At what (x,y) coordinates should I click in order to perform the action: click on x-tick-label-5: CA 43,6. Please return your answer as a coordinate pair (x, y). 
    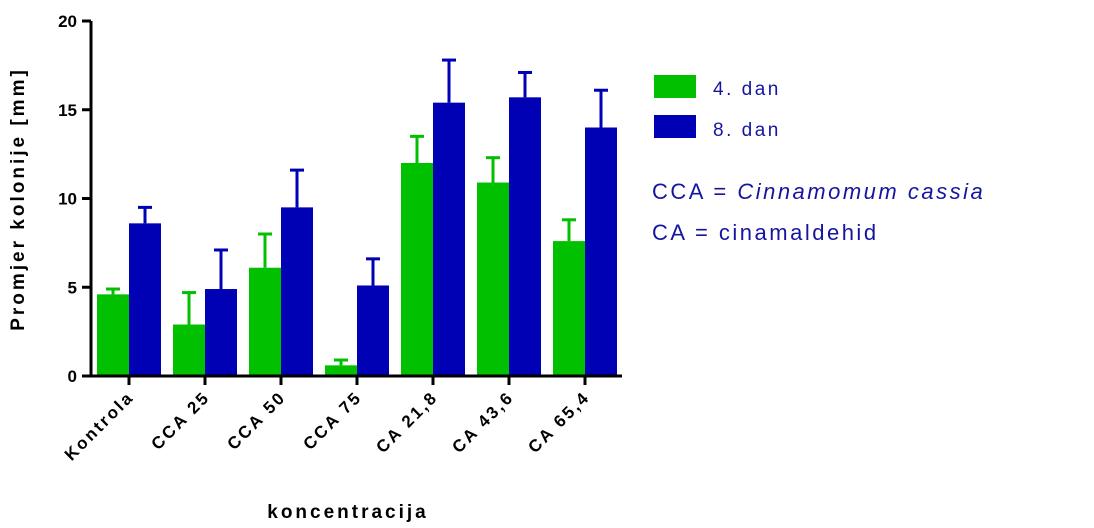
    Looking at the image, I should click on (482, 421).